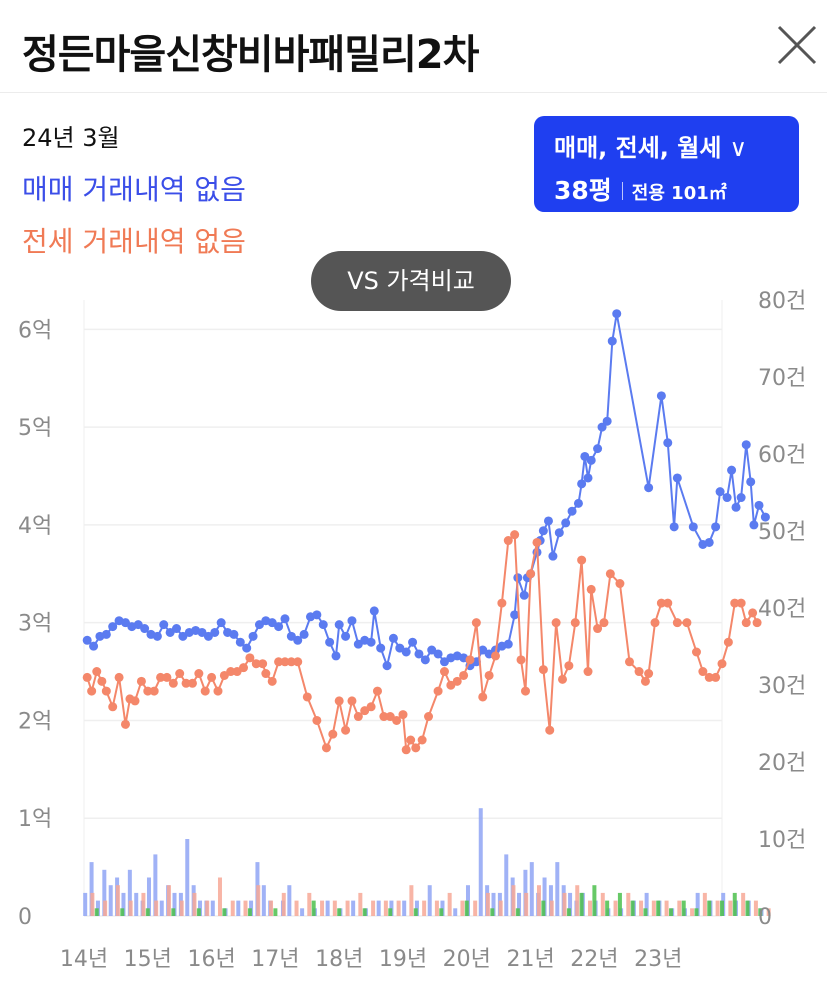 The height and width of the screenshot is (992, 827). Describe the element at coordinates (84, 959) in the screenshot. I see `x-tick-label: 14년` at that location.